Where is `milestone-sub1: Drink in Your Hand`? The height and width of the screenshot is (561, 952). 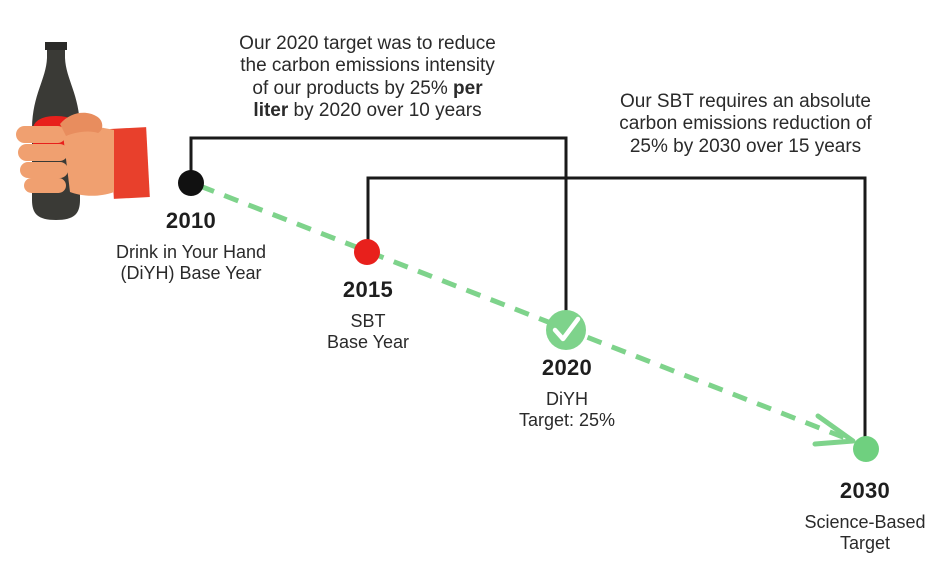 milestone-sub1: Drink in Your Hand is located at coordinates (191, 251).